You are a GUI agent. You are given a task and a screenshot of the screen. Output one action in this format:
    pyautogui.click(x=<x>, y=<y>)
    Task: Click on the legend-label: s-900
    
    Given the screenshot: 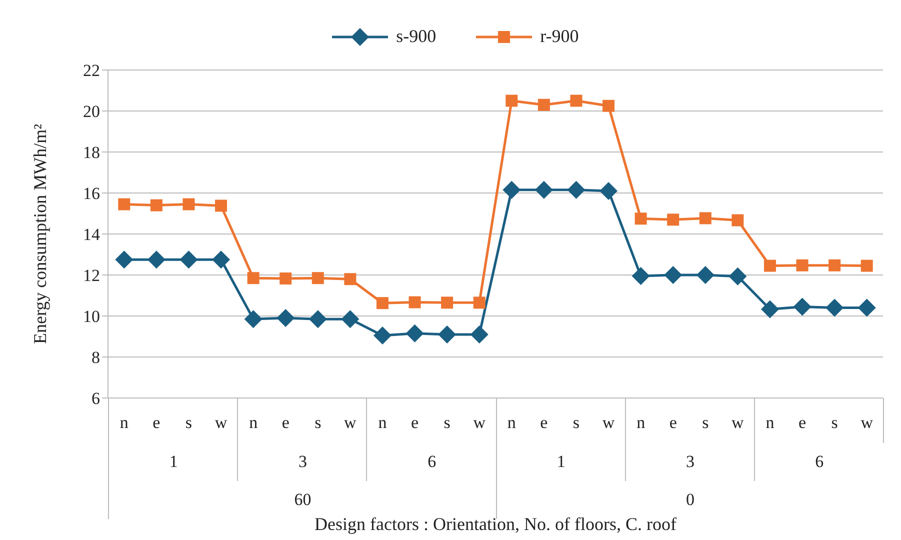 What is the action you would take?
    pyautogui.click(x=416, y=36)
    